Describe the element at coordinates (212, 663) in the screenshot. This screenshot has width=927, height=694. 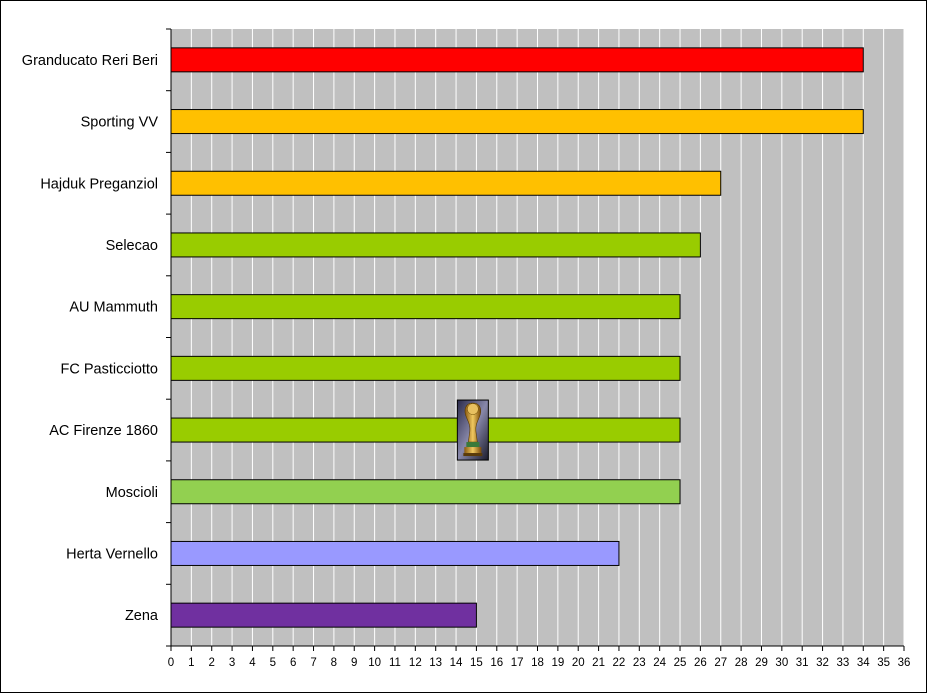
I see `x-tick-label: 2` at that location.